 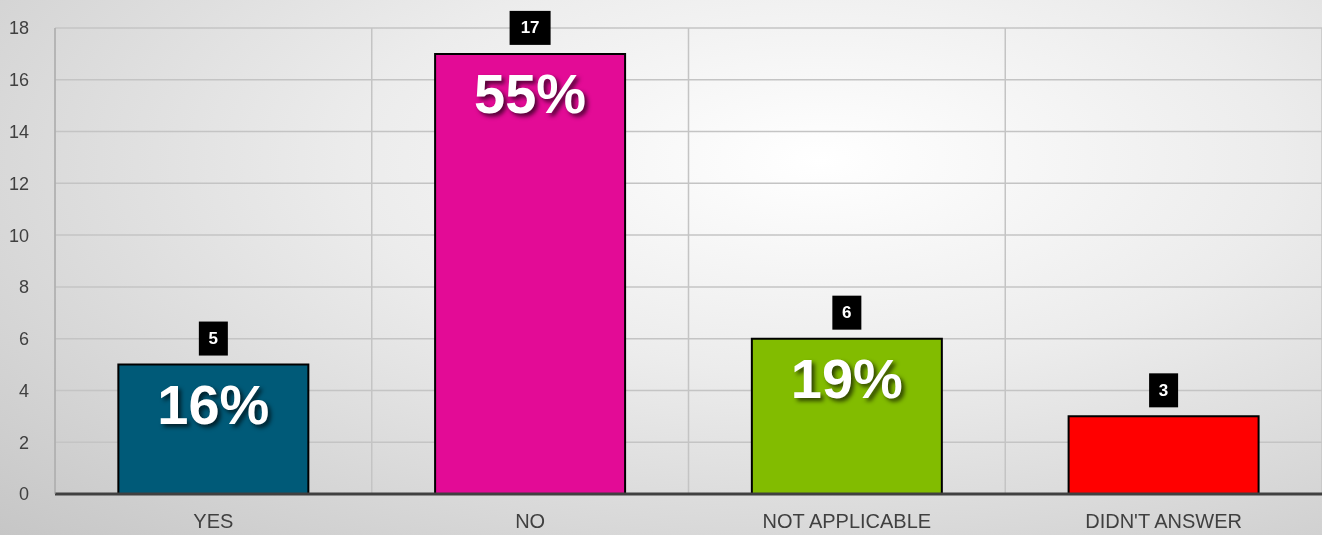 I want to click on x-tick-label: DIDN'T ANSWER, so click(x=1164, y=521).